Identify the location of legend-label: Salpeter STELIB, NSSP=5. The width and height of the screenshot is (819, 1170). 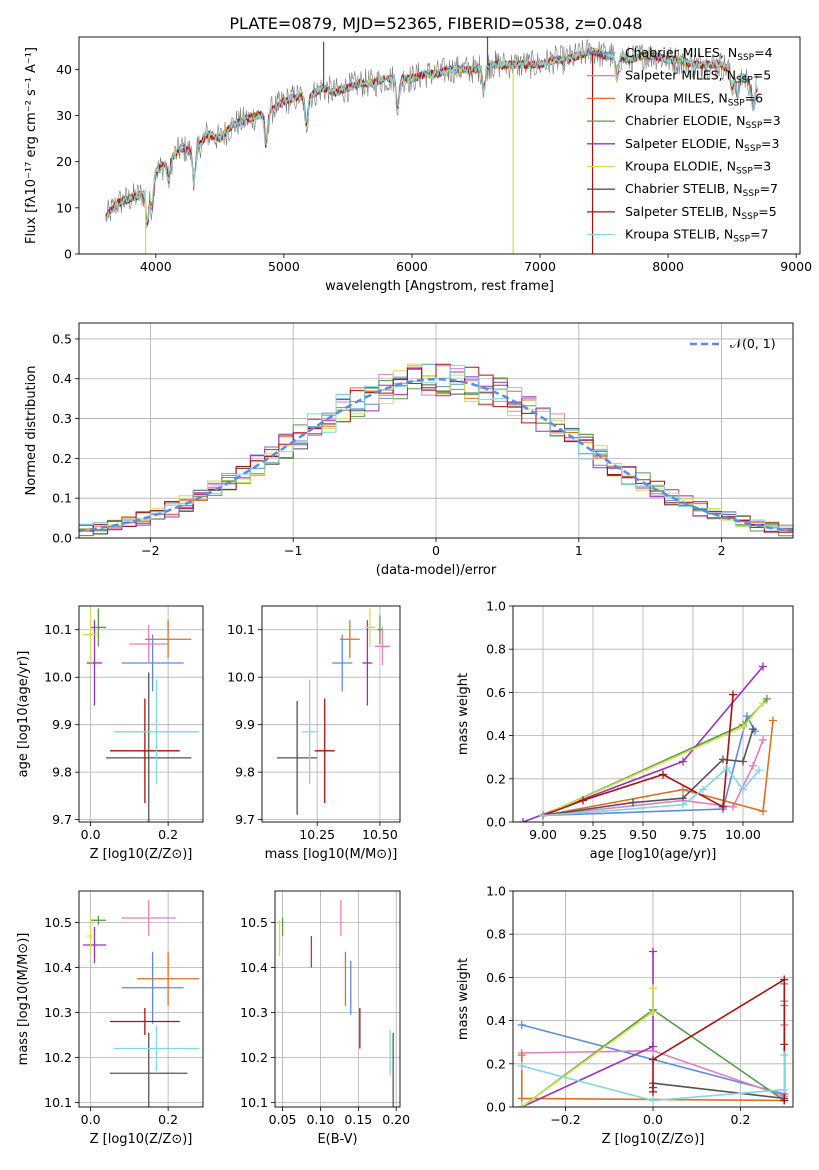
(701, 213).